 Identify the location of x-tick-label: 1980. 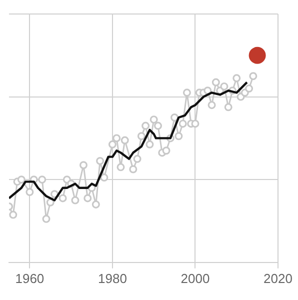
(112, 278).